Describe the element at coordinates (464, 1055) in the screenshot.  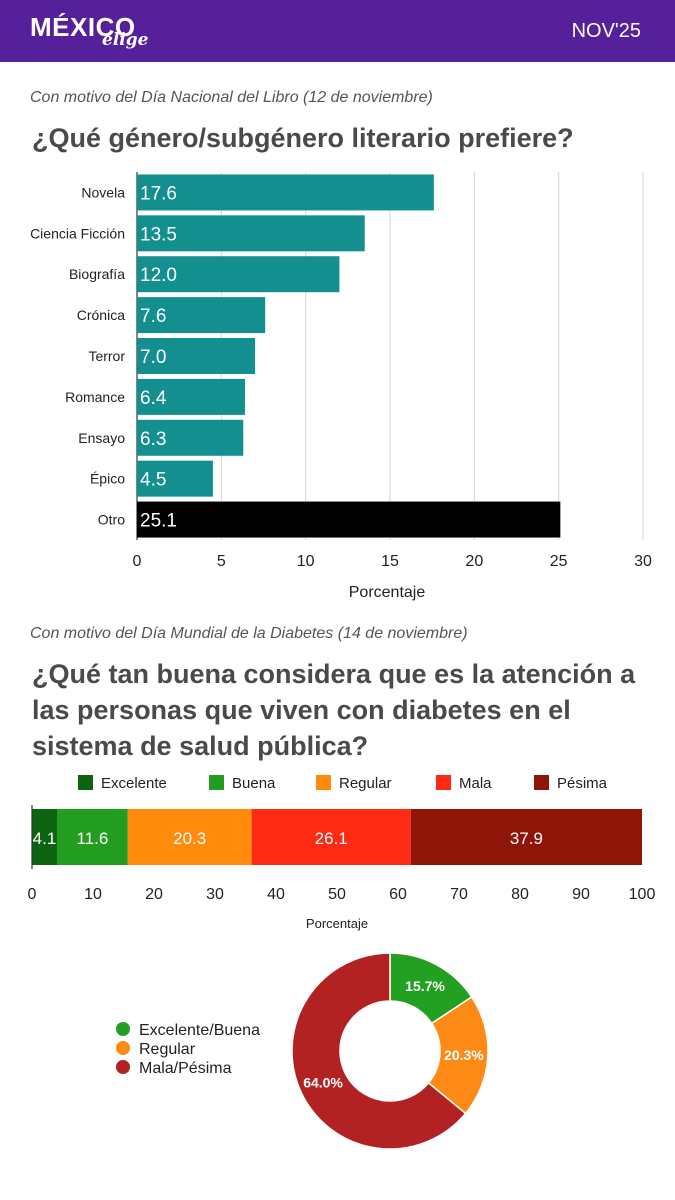
I see `slice-value-label: 20.3%` at that location.